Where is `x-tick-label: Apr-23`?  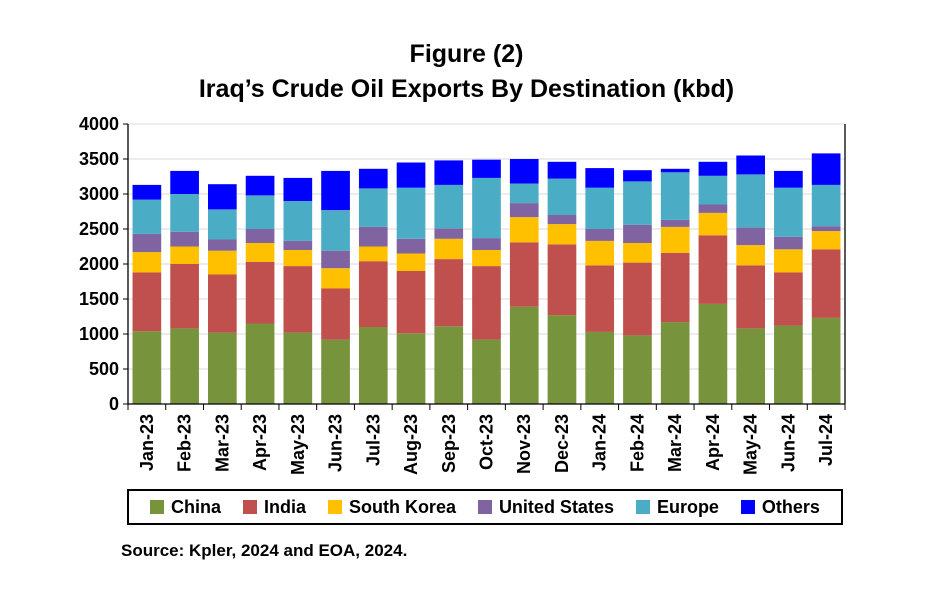
x-tick-label: Apr-23 is located at coordinates (260, 442).